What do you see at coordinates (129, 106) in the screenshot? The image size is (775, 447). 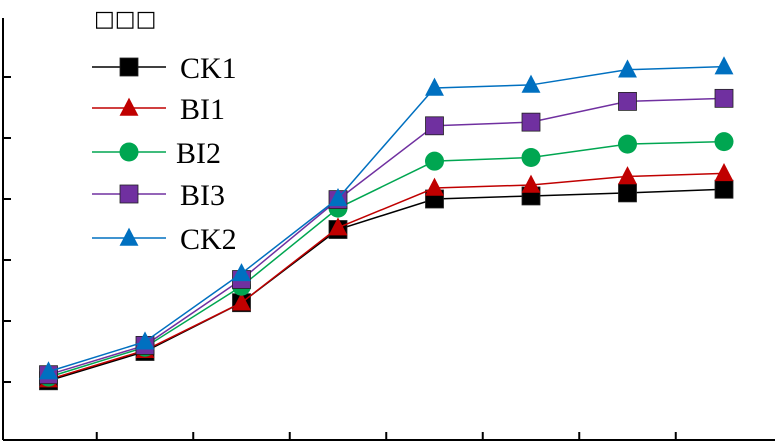 I see `legend-marker-bi1` at bounding box center [129, 106].